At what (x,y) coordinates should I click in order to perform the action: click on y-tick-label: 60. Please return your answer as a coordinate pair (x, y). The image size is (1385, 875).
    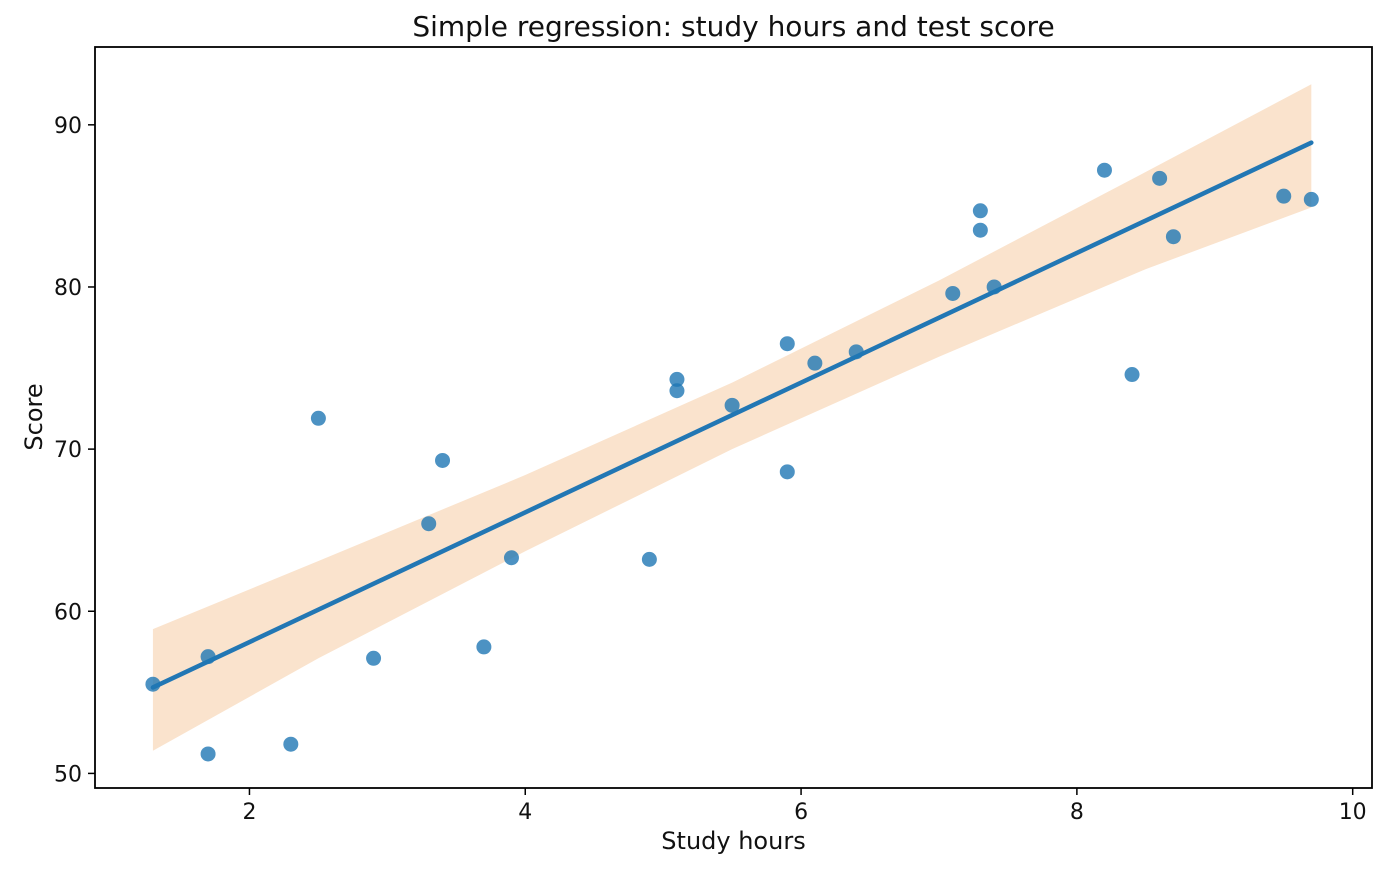
    Looking at the image, I should click on (68, 612).